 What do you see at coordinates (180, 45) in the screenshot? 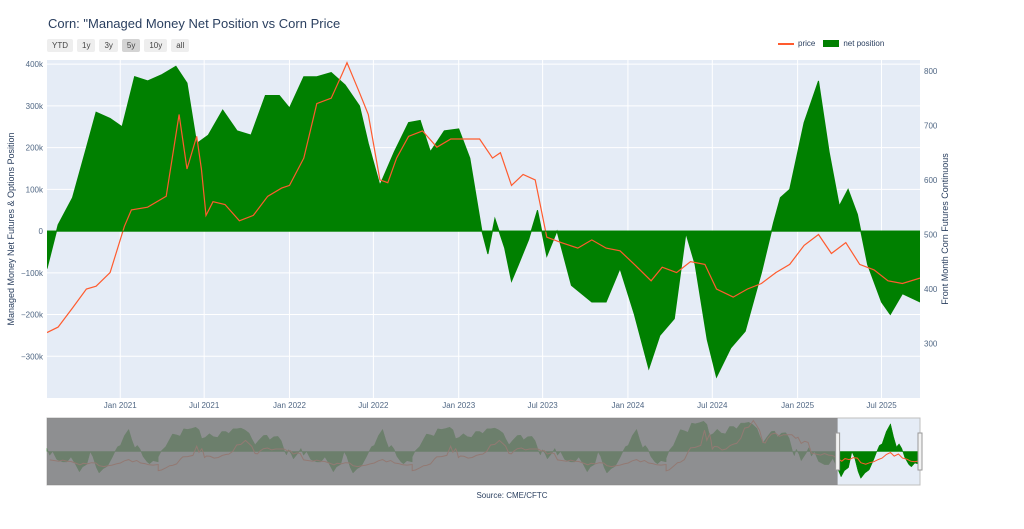
I see `range-button-all: all` at bounding box center [180, 45].